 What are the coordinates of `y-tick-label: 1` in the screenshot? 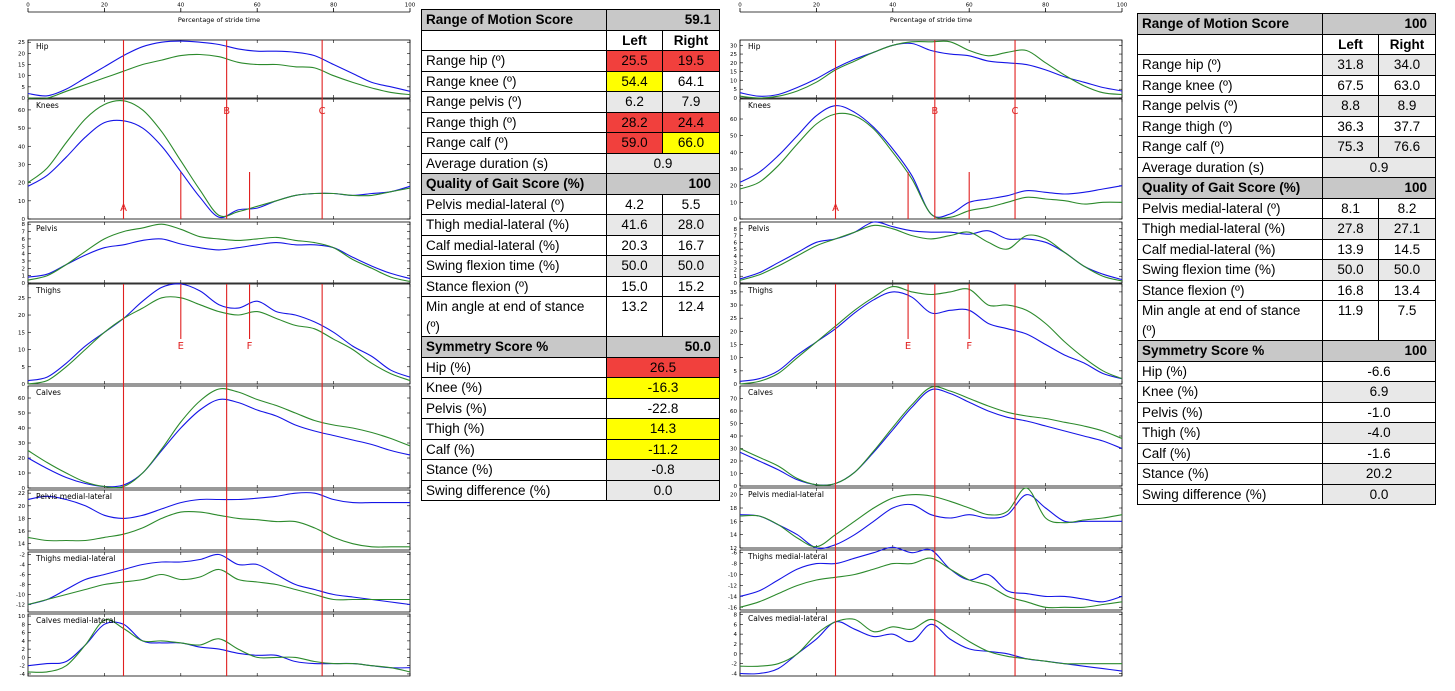 It's located at (736, 277).